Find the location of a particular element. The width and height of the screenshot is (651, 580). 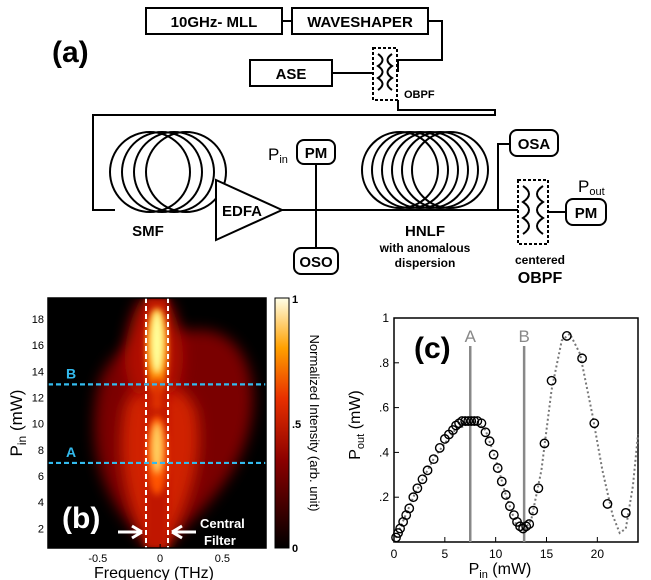

c-xtick-label: 20 is located at coordinates (598, 554).